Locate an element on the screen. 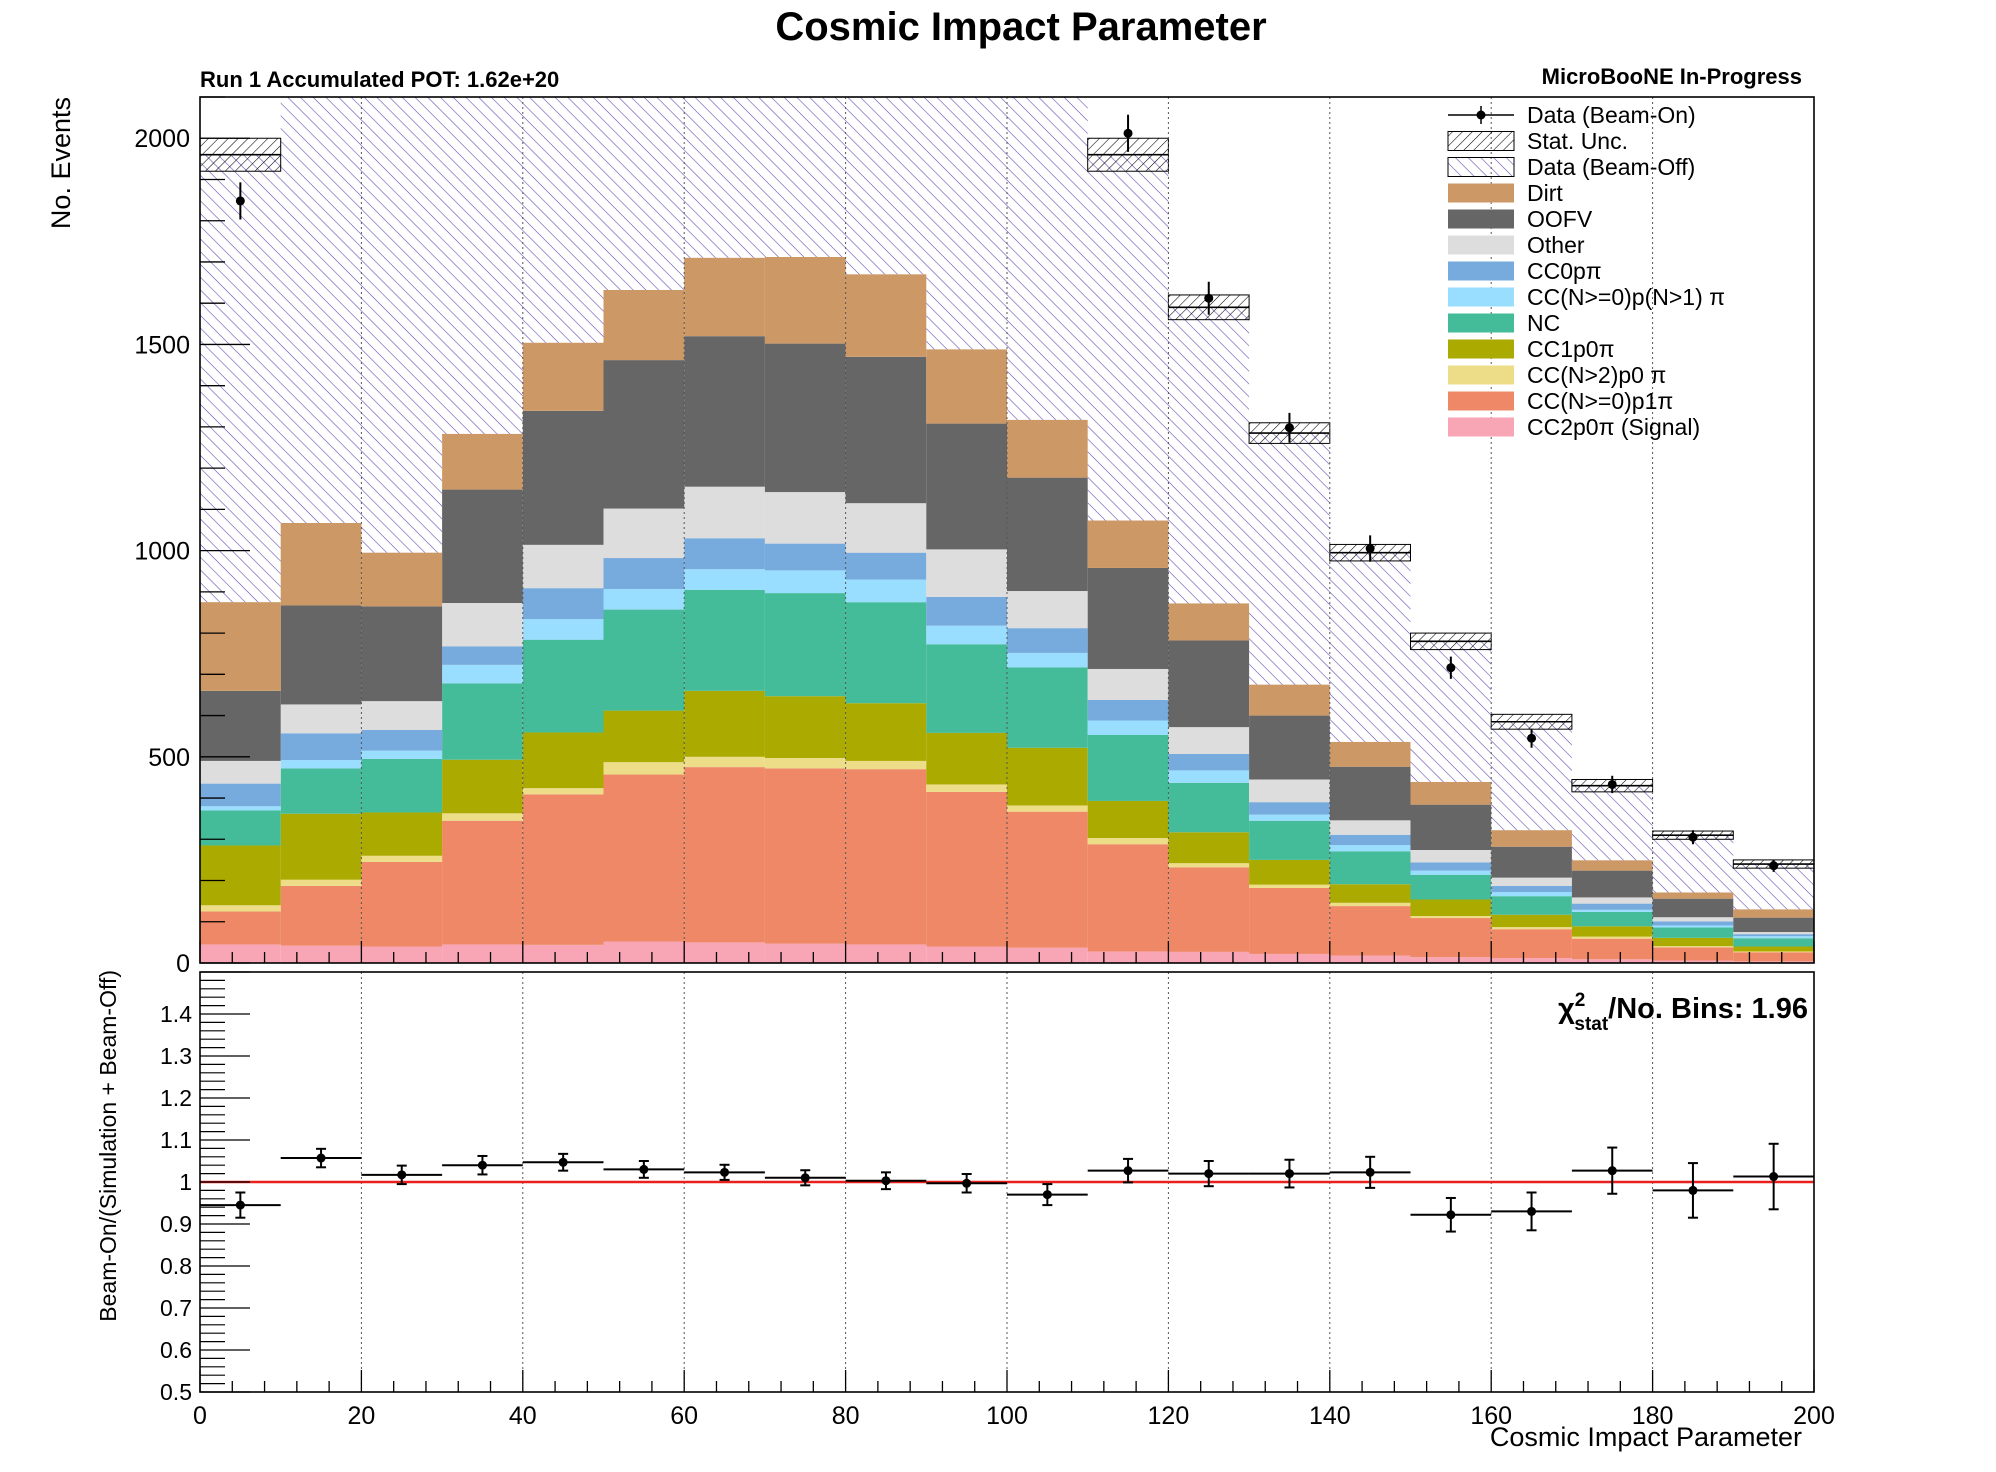  x-tick-label: 60 is located at coordinates (684, 1416).